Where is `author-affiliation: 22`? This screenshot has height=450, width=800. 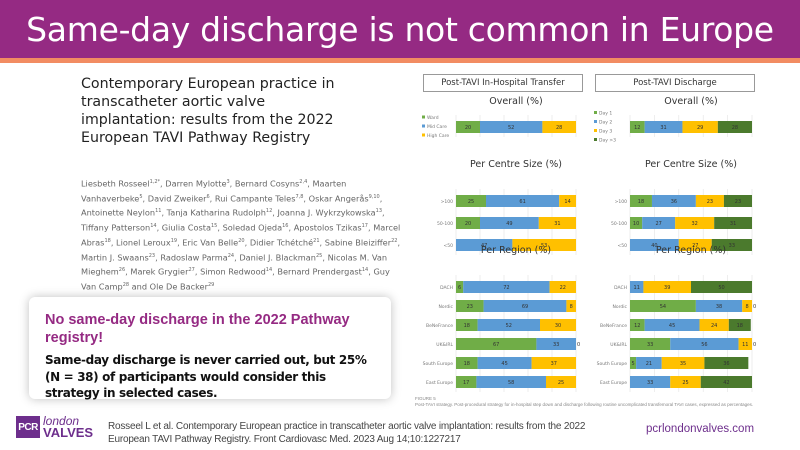 author-affiliation: 22 is located at coordinates (394, 240).